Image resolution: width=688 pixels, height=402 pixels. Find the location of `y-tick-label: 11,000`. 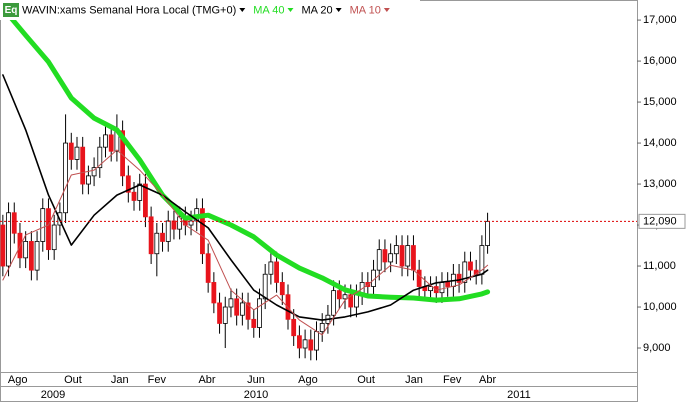

y-tick-label: 11,000 is located at coordinates (659, 266).